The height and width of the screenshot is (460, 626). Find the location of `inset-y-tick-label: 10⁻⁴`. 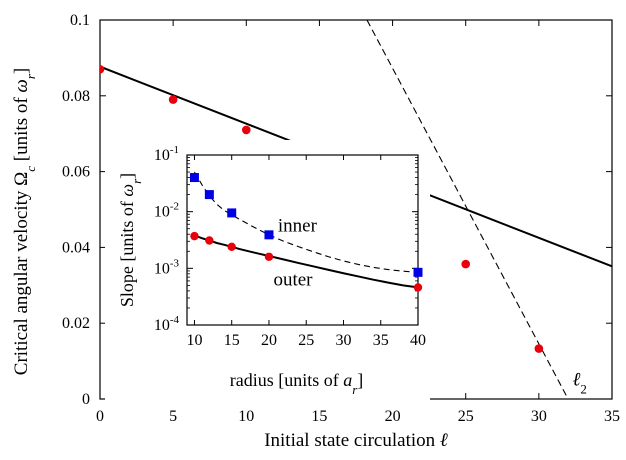

inset-y-tick-label: 10⁻⁴ is located at coordinates (167, 324).